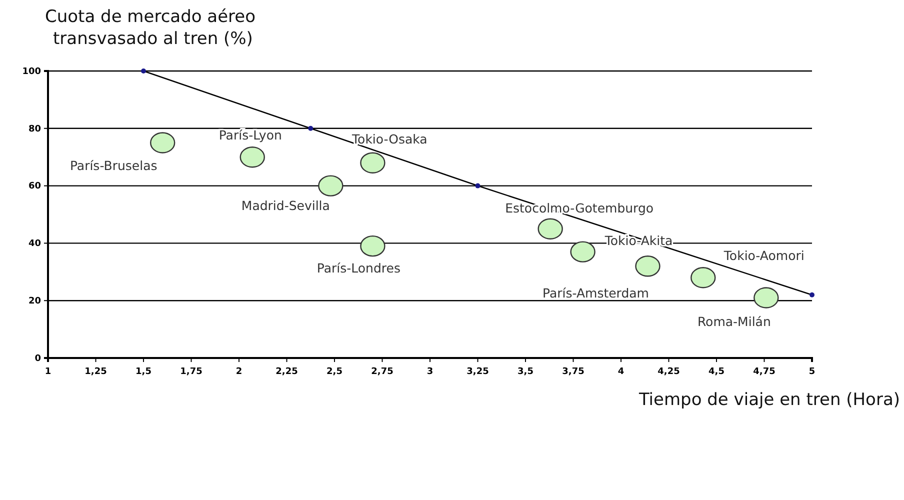 This screenshot has height=500, width=904. I want to click on x-axis-title: Tiempo de viaje en tren (Hora), so click(769, 400).